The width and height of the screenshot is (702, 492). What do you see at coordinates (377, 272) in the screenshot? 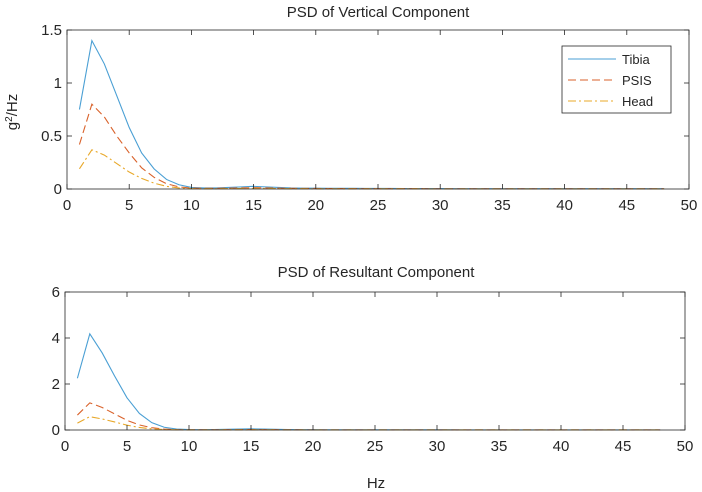
I see `chart-title-resultant: PSD of Resultant Component` at bounding box center [377, 272].